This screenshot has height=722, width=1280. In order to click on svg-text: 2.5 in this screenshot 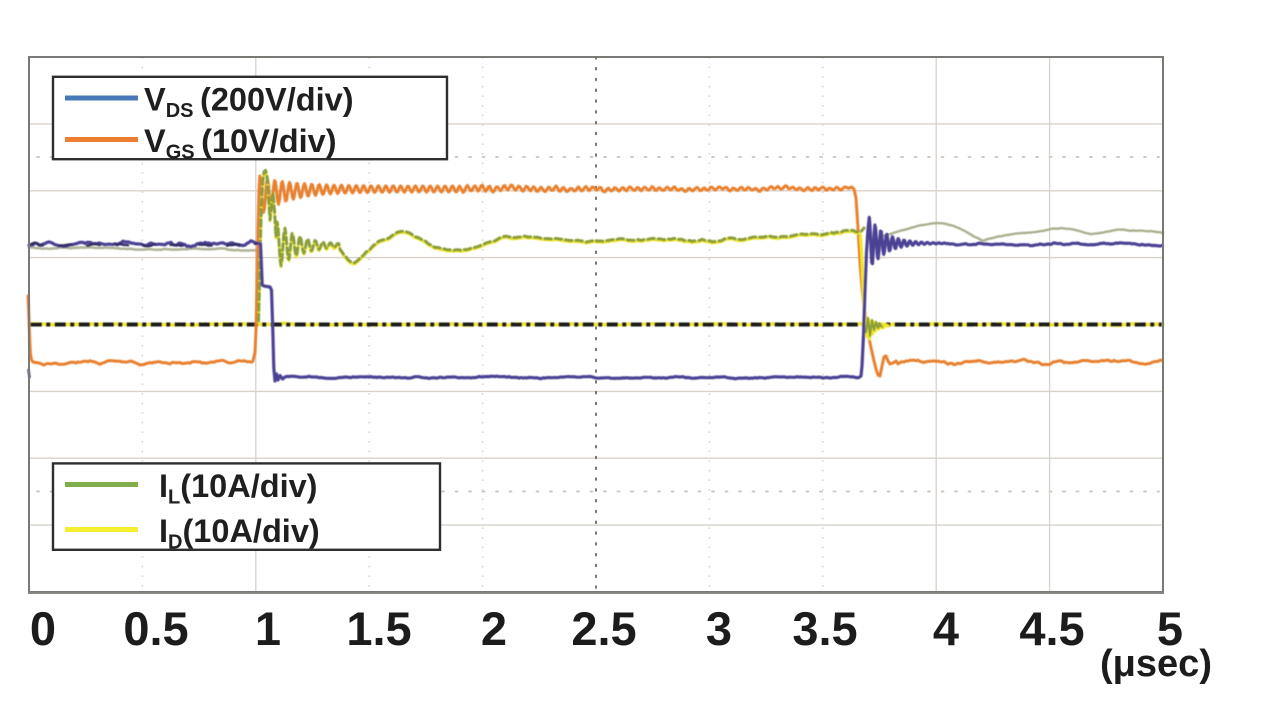, I will do `click(603, 628)`.